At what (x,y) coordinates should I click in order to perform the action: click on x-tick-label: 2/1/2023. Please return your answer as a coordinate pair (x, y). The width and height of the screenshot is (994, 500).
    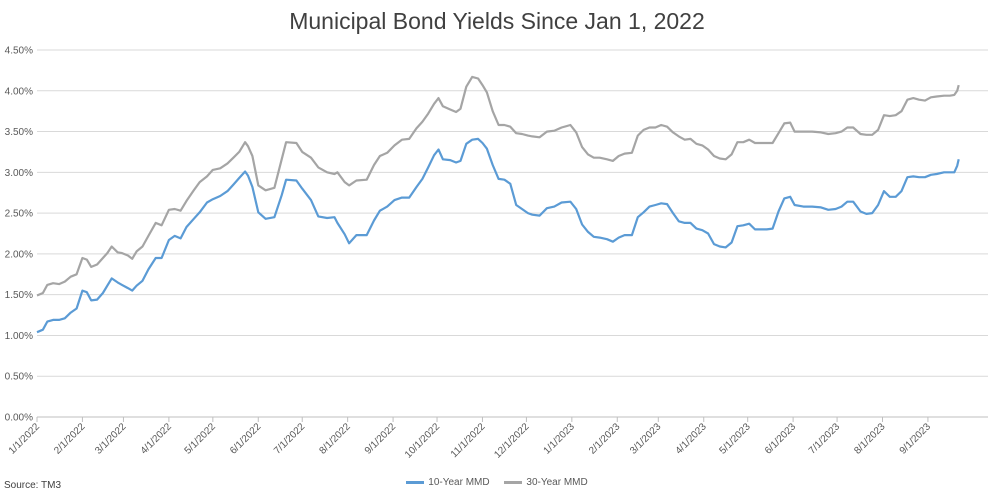
    Looking at the image, I should click on (605, 439).